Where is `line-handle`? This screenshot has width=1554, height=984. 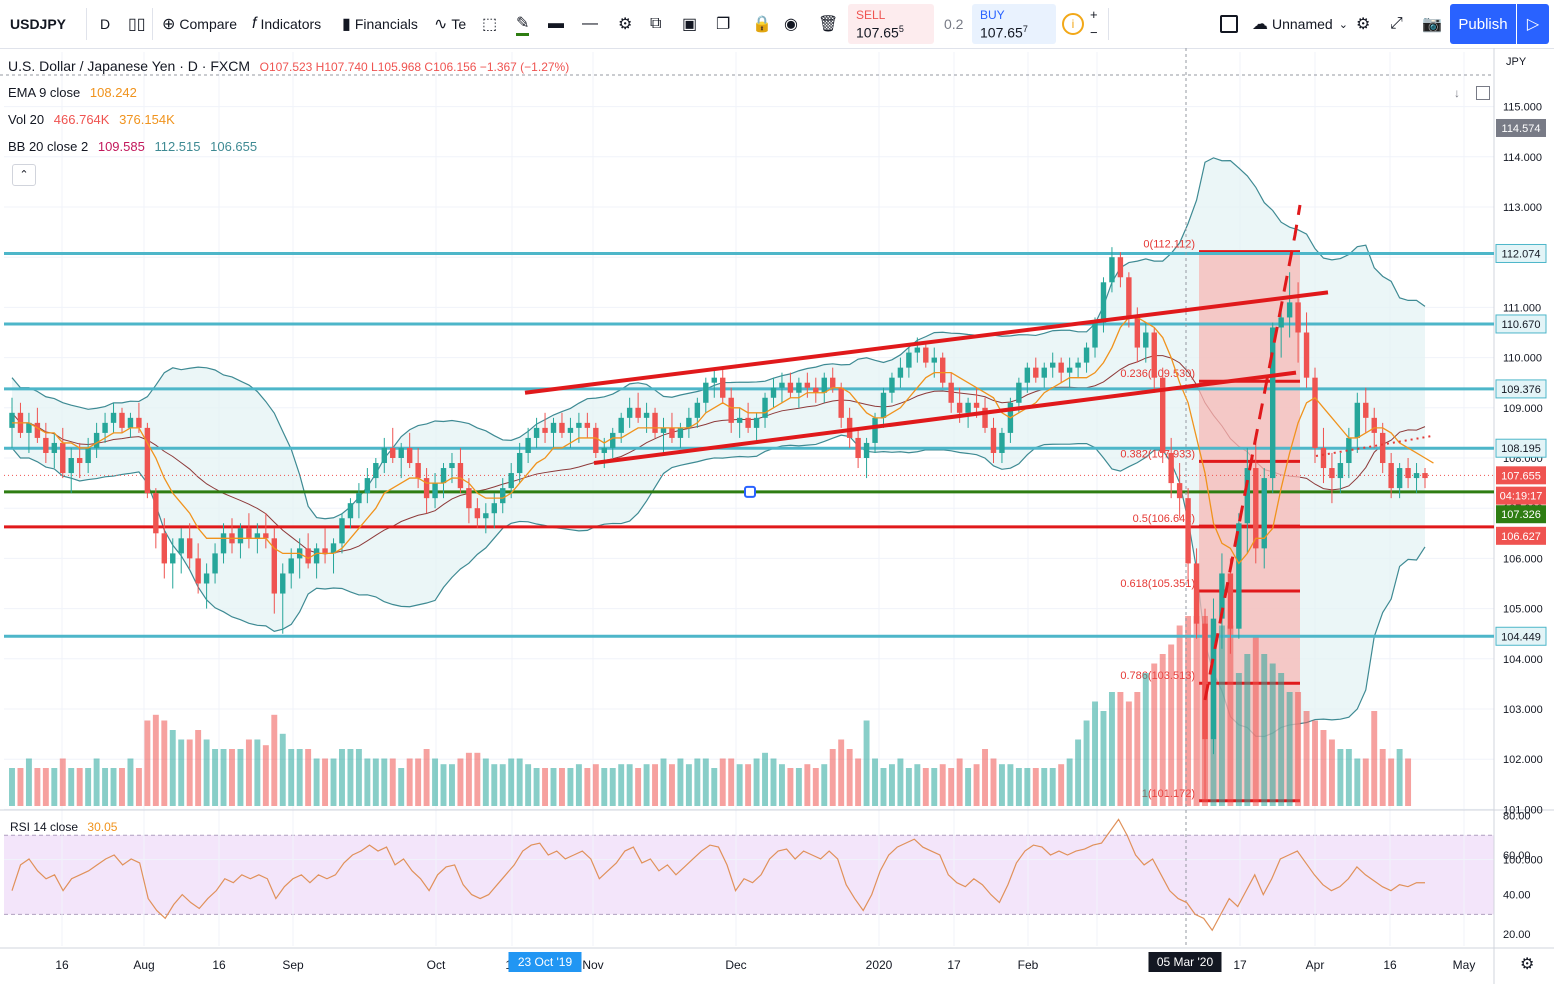
line-handle is located at coordinates (750, 491).